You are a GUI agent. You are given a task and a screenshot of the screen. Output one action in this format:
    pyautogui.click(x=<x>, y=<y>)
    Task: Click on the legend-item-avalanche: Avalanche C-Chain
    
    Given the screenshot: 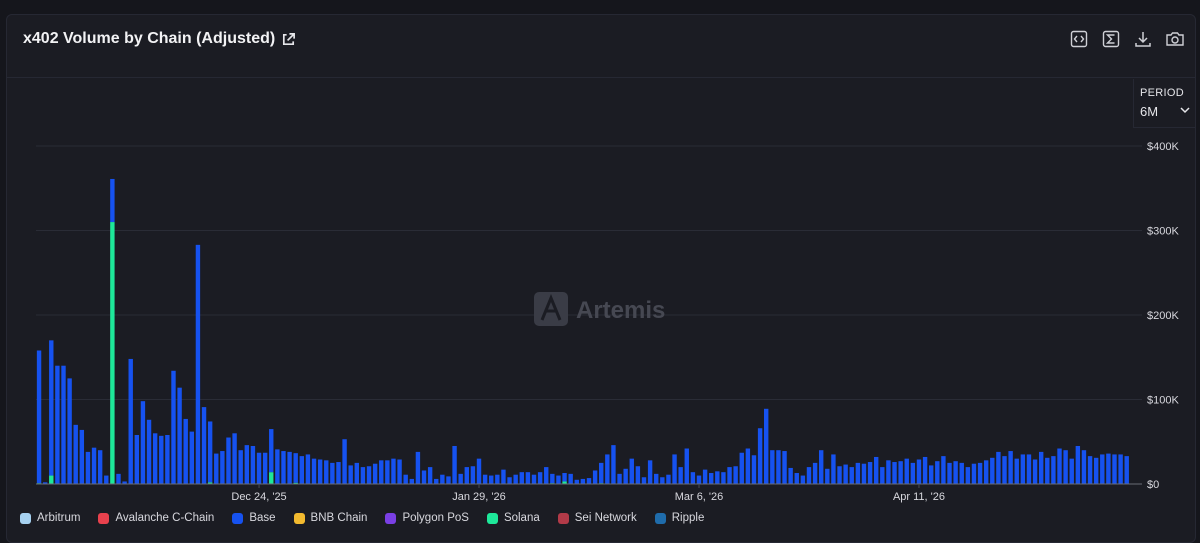 What is the action you would take?
    pyautogui.click(x=156, y=518)
    